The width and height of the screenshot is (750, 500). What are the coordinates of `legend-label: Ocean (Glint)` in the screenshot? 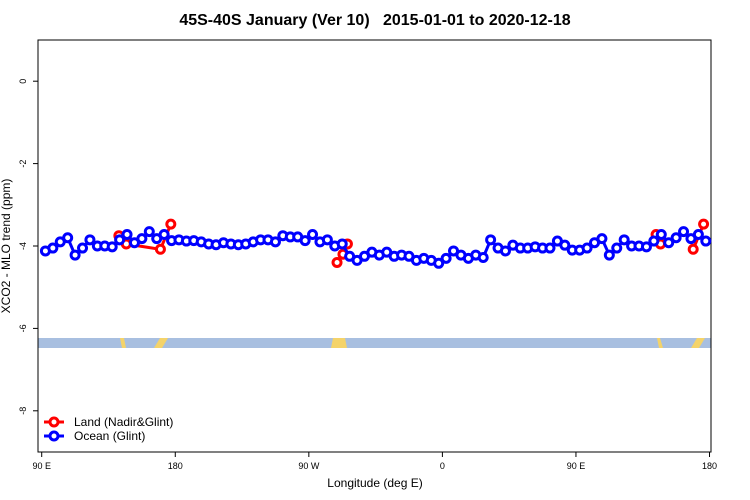 It's located at (109, 436).